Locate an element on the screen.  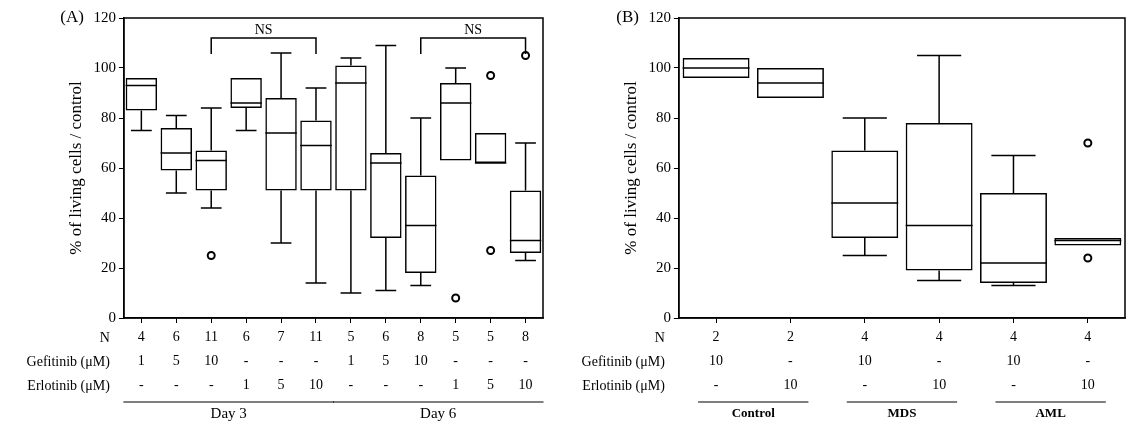
x-tick-label: 8 - 10 is located at coordinates (525, 360).